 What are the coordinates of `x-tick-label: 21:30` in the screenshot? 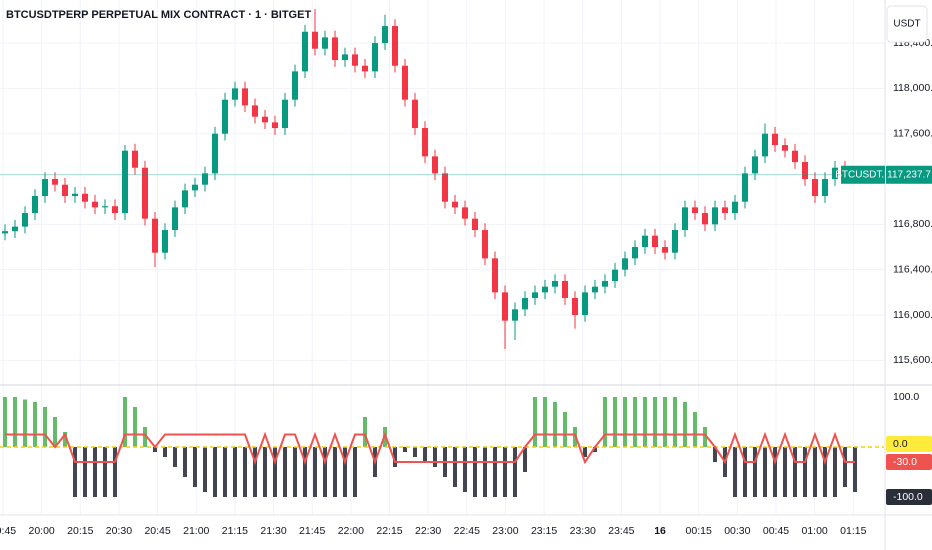 It's located at (273, 531).